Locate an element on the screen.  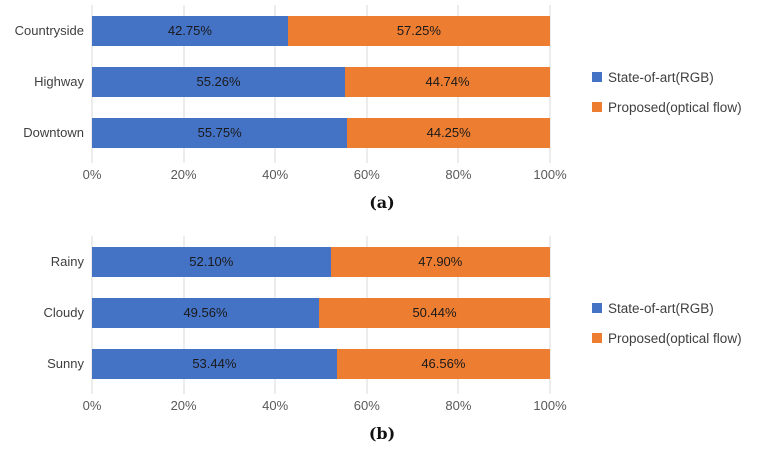
bar-value-label: 44.25% is located at coordinates (448, 132).